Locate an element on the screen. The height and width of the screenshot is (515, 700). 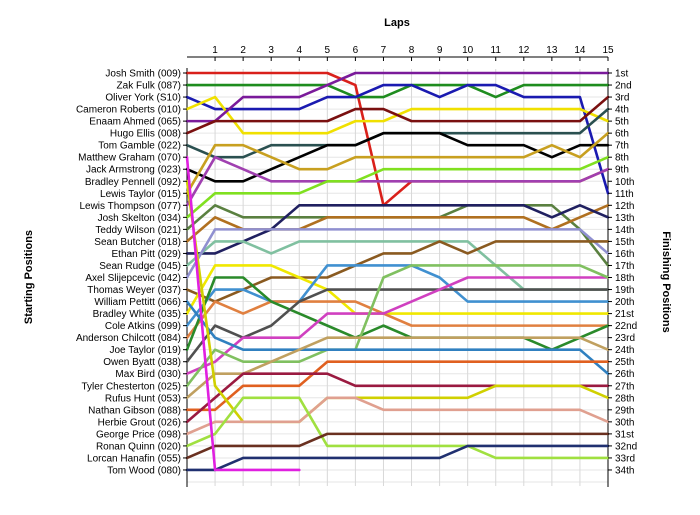
finish-position-label: 10th is located at coordinates (624, 182).